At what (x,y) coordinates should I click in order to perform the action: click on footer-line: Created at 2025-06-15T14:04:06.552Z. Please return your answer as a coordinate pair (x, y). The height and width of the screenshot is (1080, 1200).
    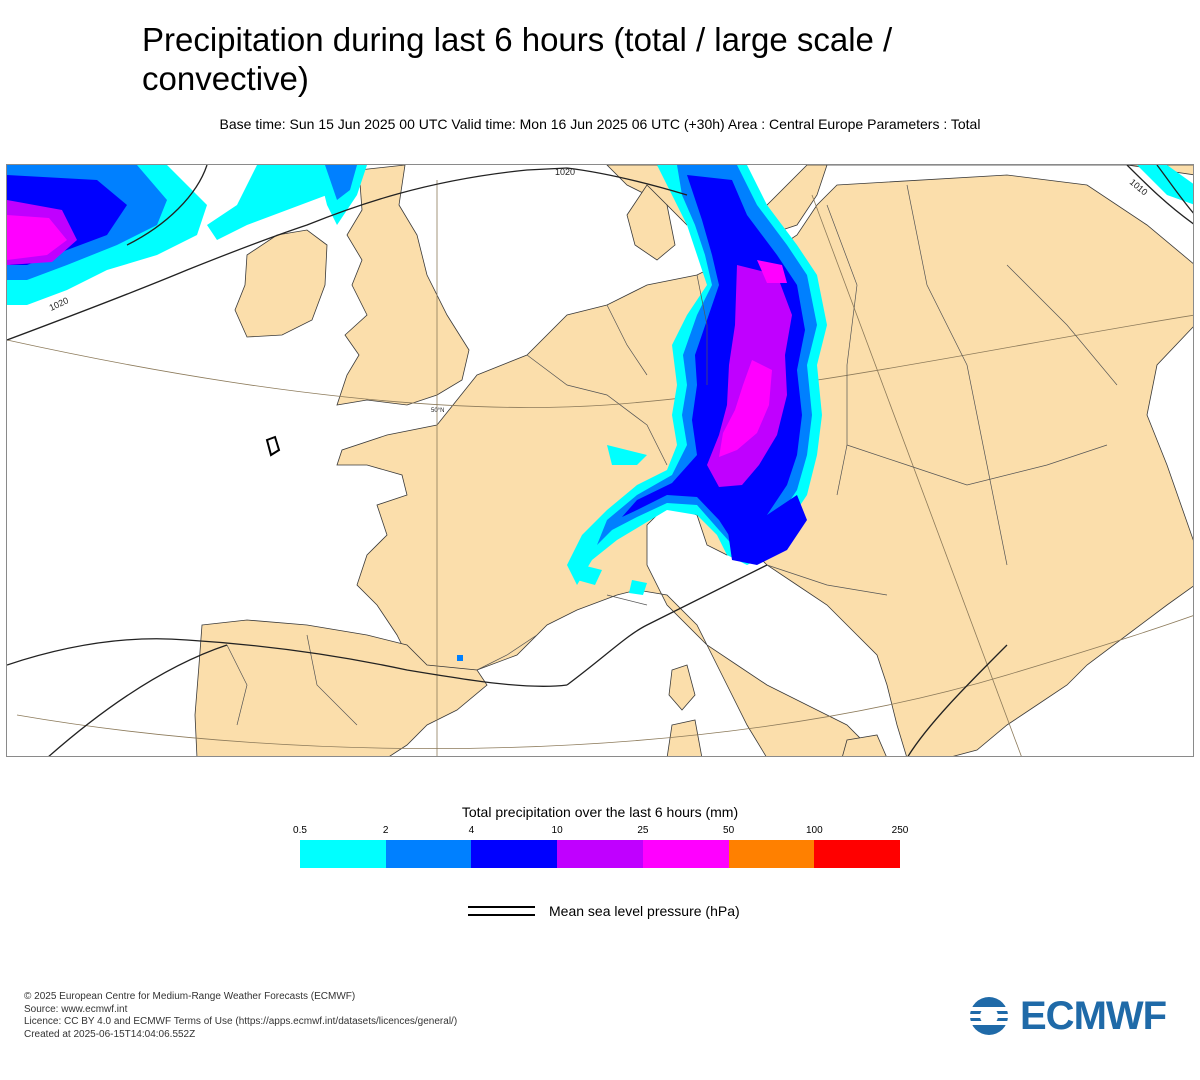
    Looking at the image, I should click on (110, 1034).